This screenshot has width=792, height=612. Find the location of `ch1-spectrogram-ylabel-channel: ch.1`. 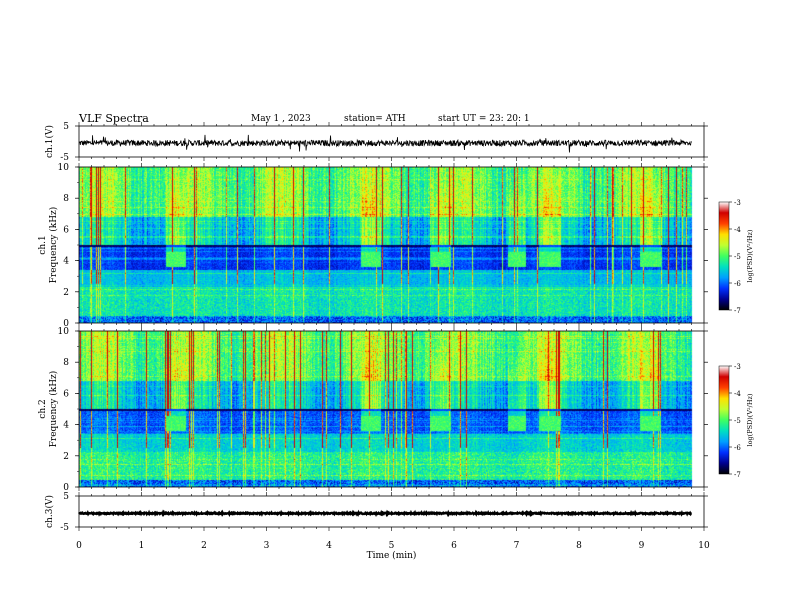

ch1-spectrogram-ylabel-channel: ch.1 is located at coordinates (43, 244).